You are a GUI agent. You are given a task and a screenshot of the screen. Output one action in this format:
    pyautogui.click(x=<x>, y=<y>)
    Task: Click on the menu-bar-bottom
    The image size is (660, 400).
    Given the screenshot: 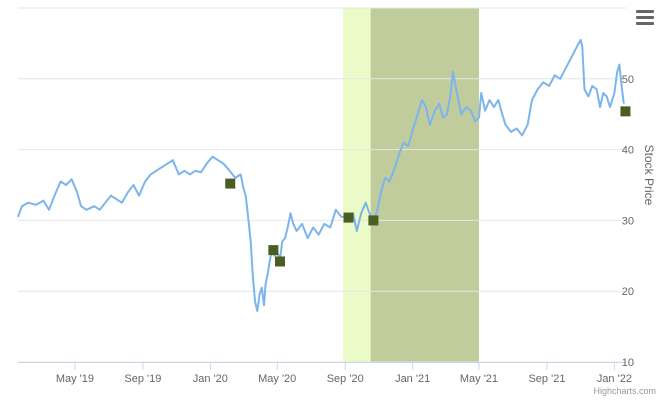 What is the action you would take?
    pyautogui.click(x=645, y=23)
    